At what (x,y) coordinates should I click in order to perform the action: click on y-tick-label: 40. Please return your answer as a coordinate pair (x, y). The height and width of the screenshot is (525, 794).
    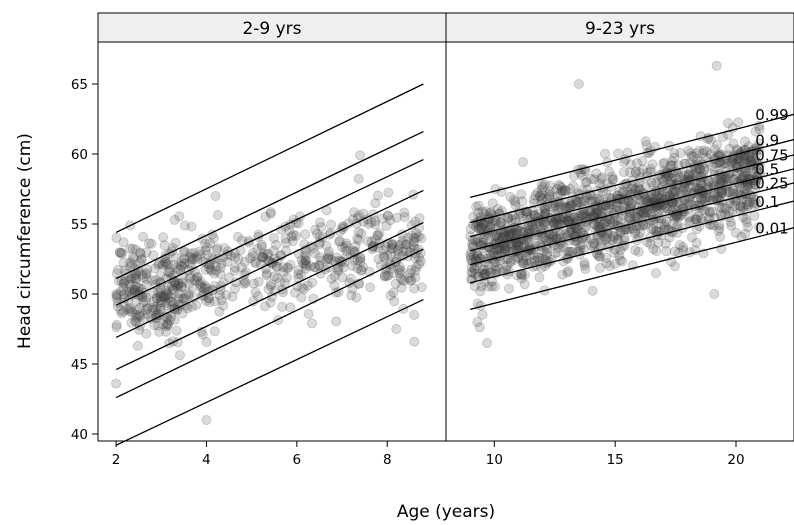
    Looking at the image, I should click on (79, 435).